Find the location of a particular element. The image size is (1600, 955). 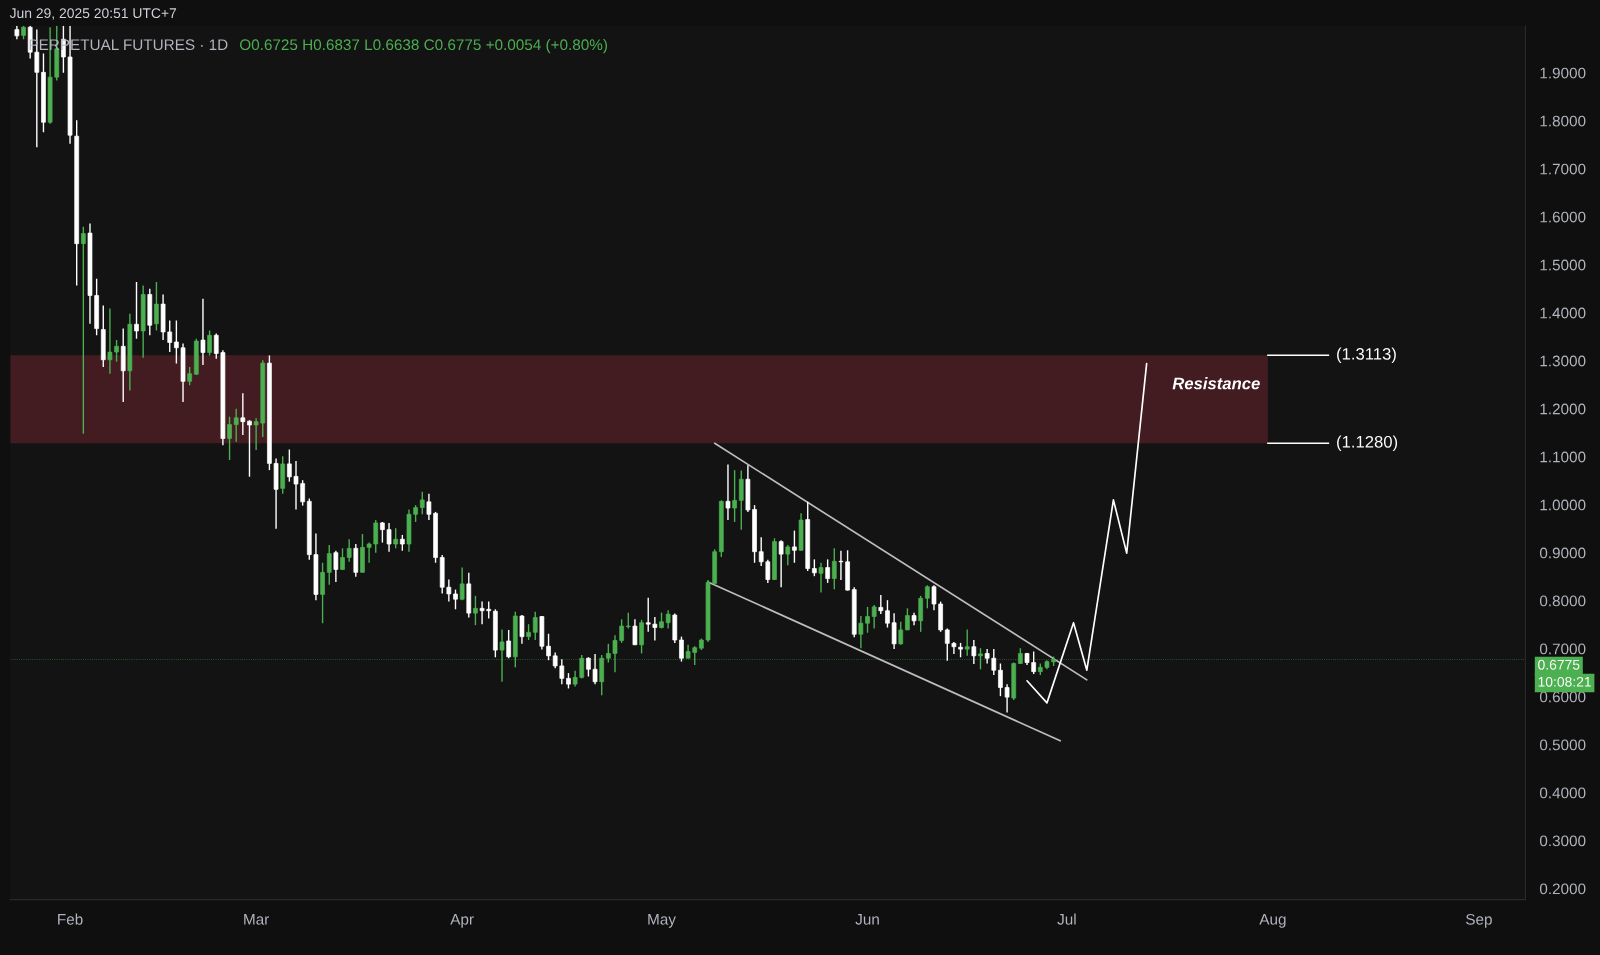

y-tick-label: 1.8000 is located at coordinates (1563, 121).